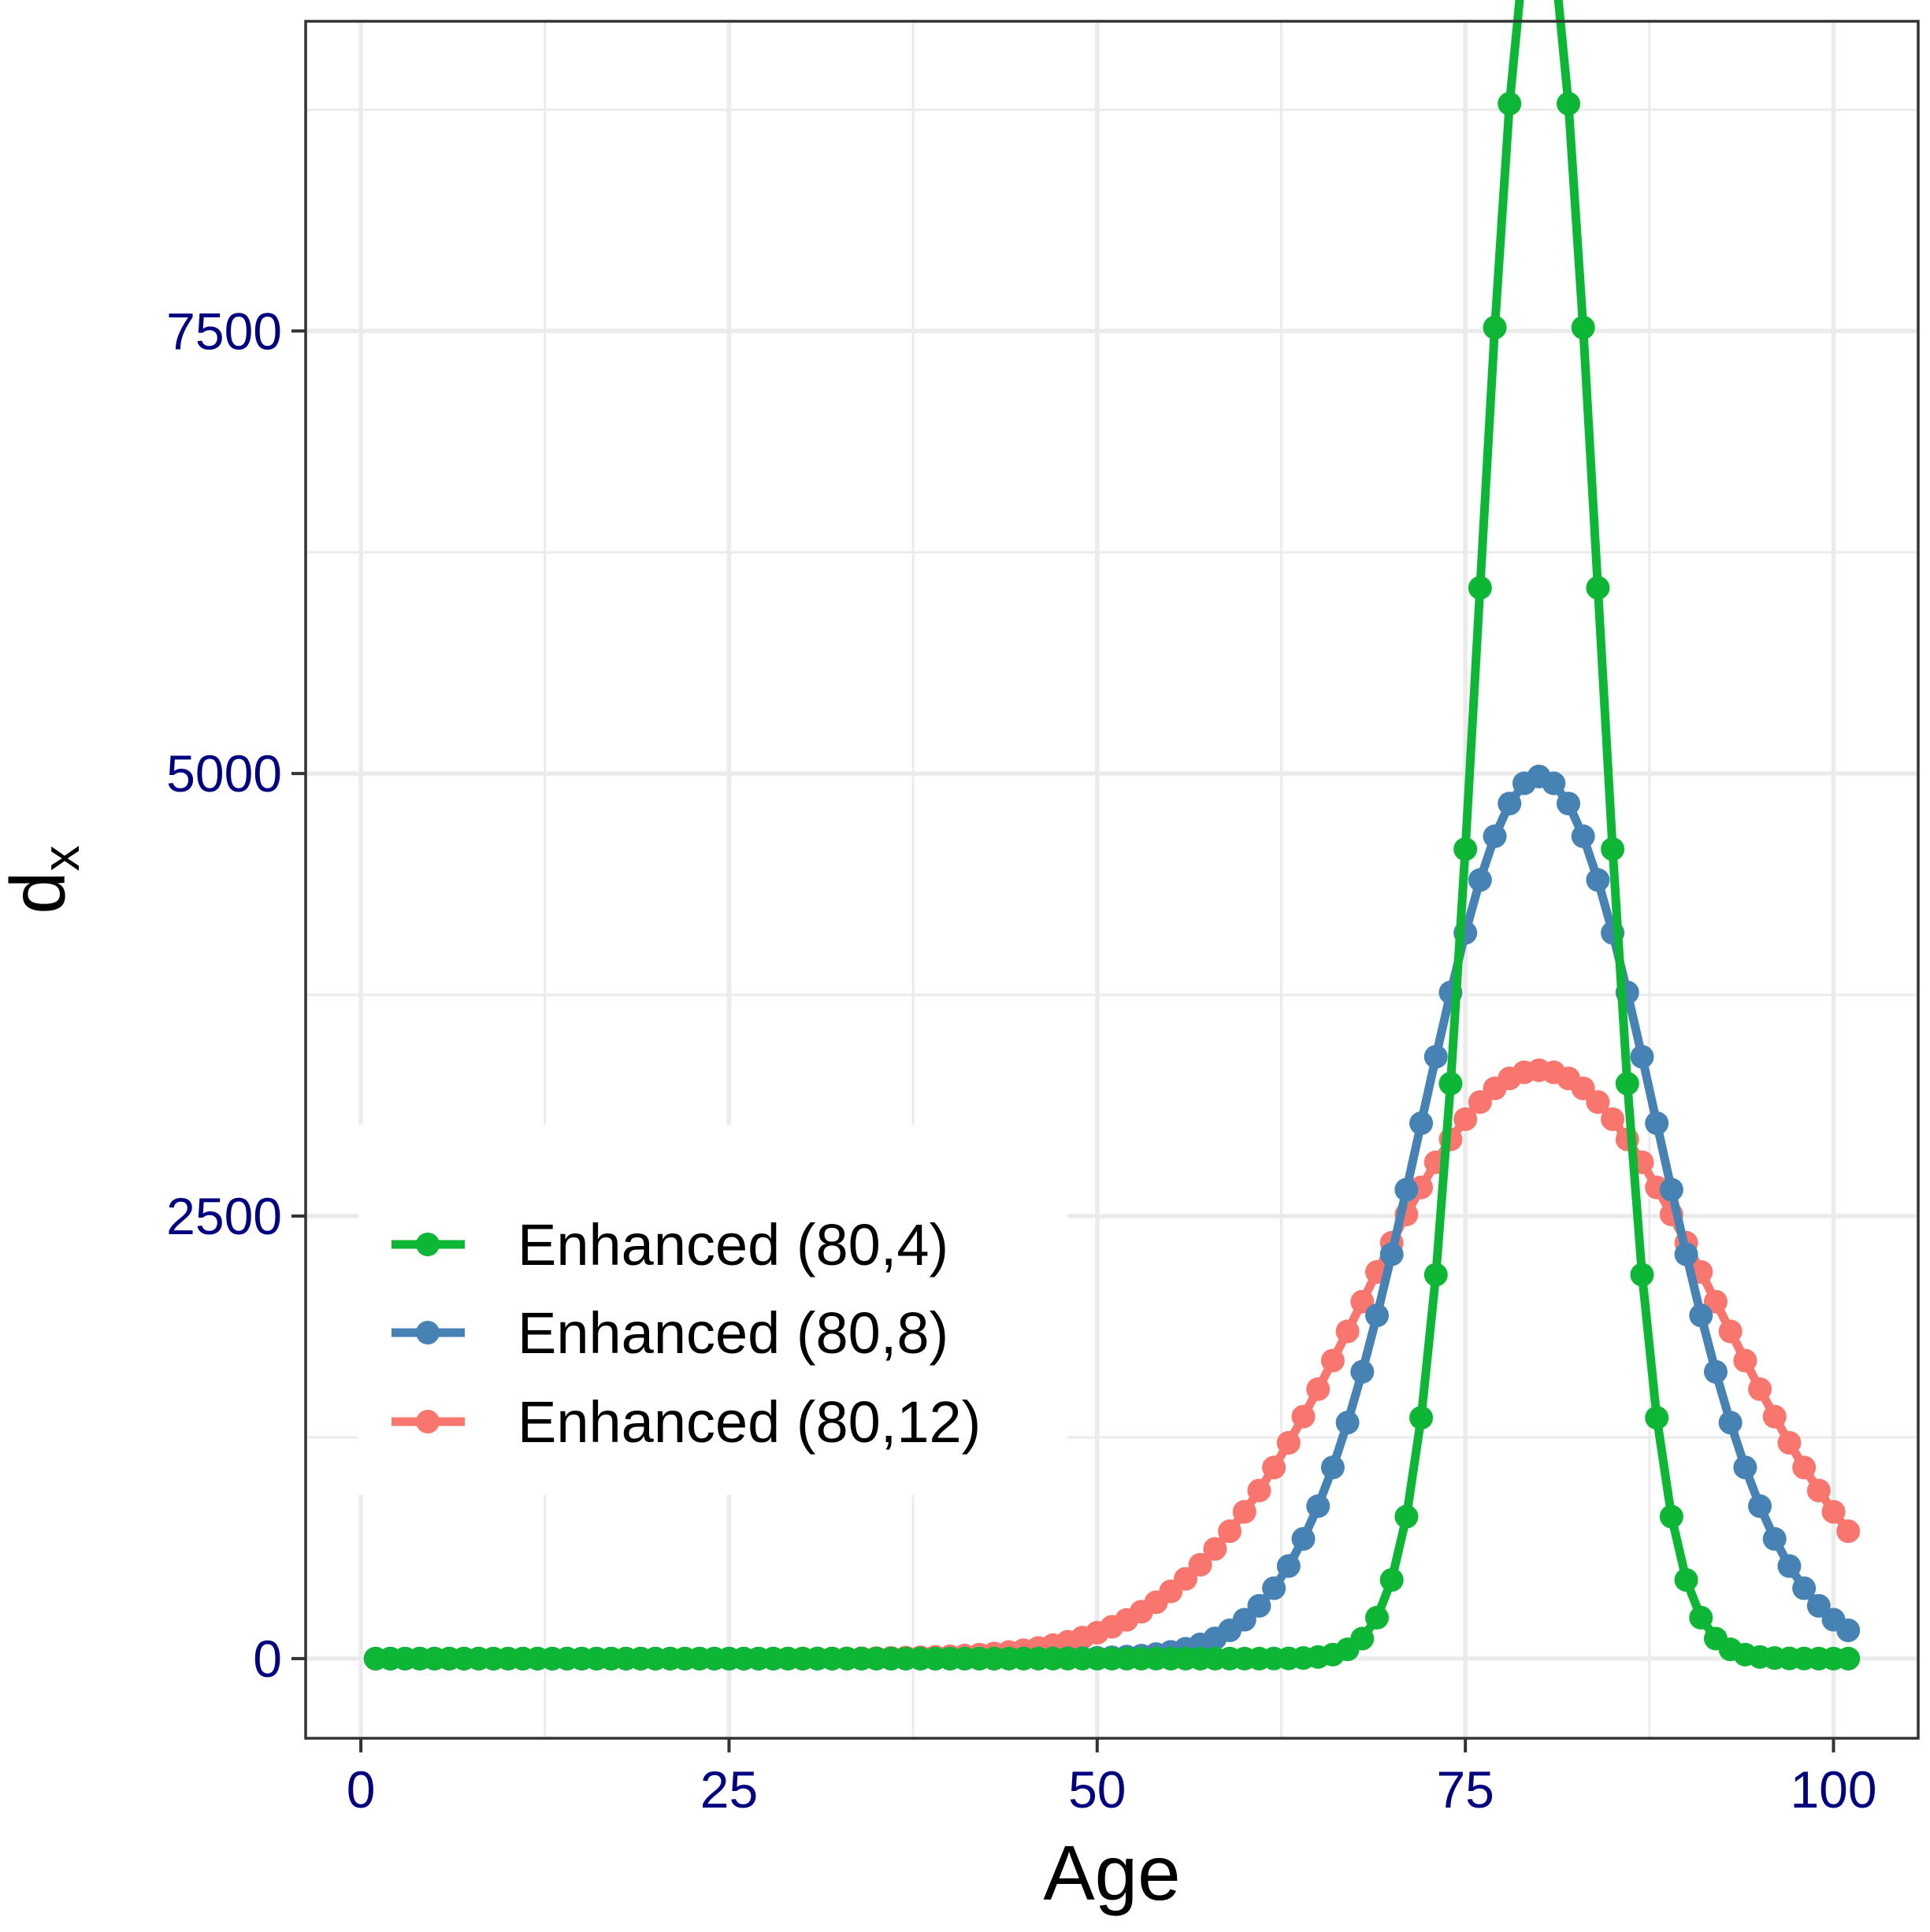 Image resolution: width=1930 pixels, height=1932 pixels. Describe the element at coordinates (267, 1659) in the screenshot. I see `y-tick-label: 0` at that location.